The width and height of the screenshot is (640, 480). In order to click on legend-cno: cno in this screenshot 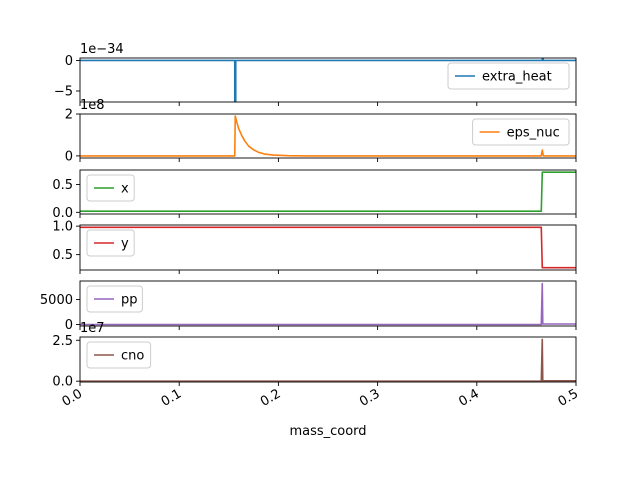, I will do `click(119, 355)`.